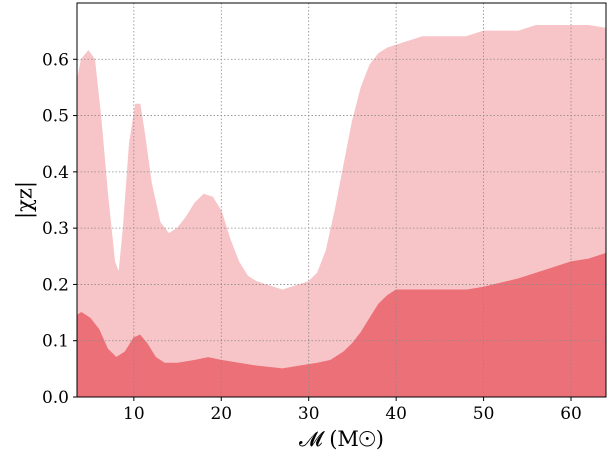 The width and height of the screenshot is (616, 459). Describe the element at coordinates (221, 414) in the screenshot. I see `x-tick-label: 20` at that location.